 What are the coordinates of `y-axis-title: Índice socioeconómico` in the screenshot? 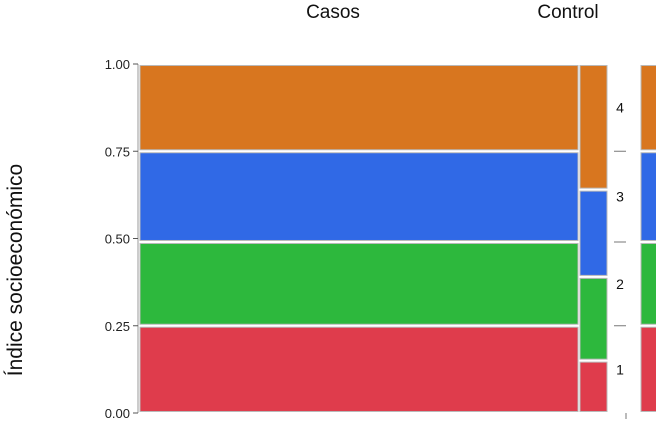 It's located at (15, 270).